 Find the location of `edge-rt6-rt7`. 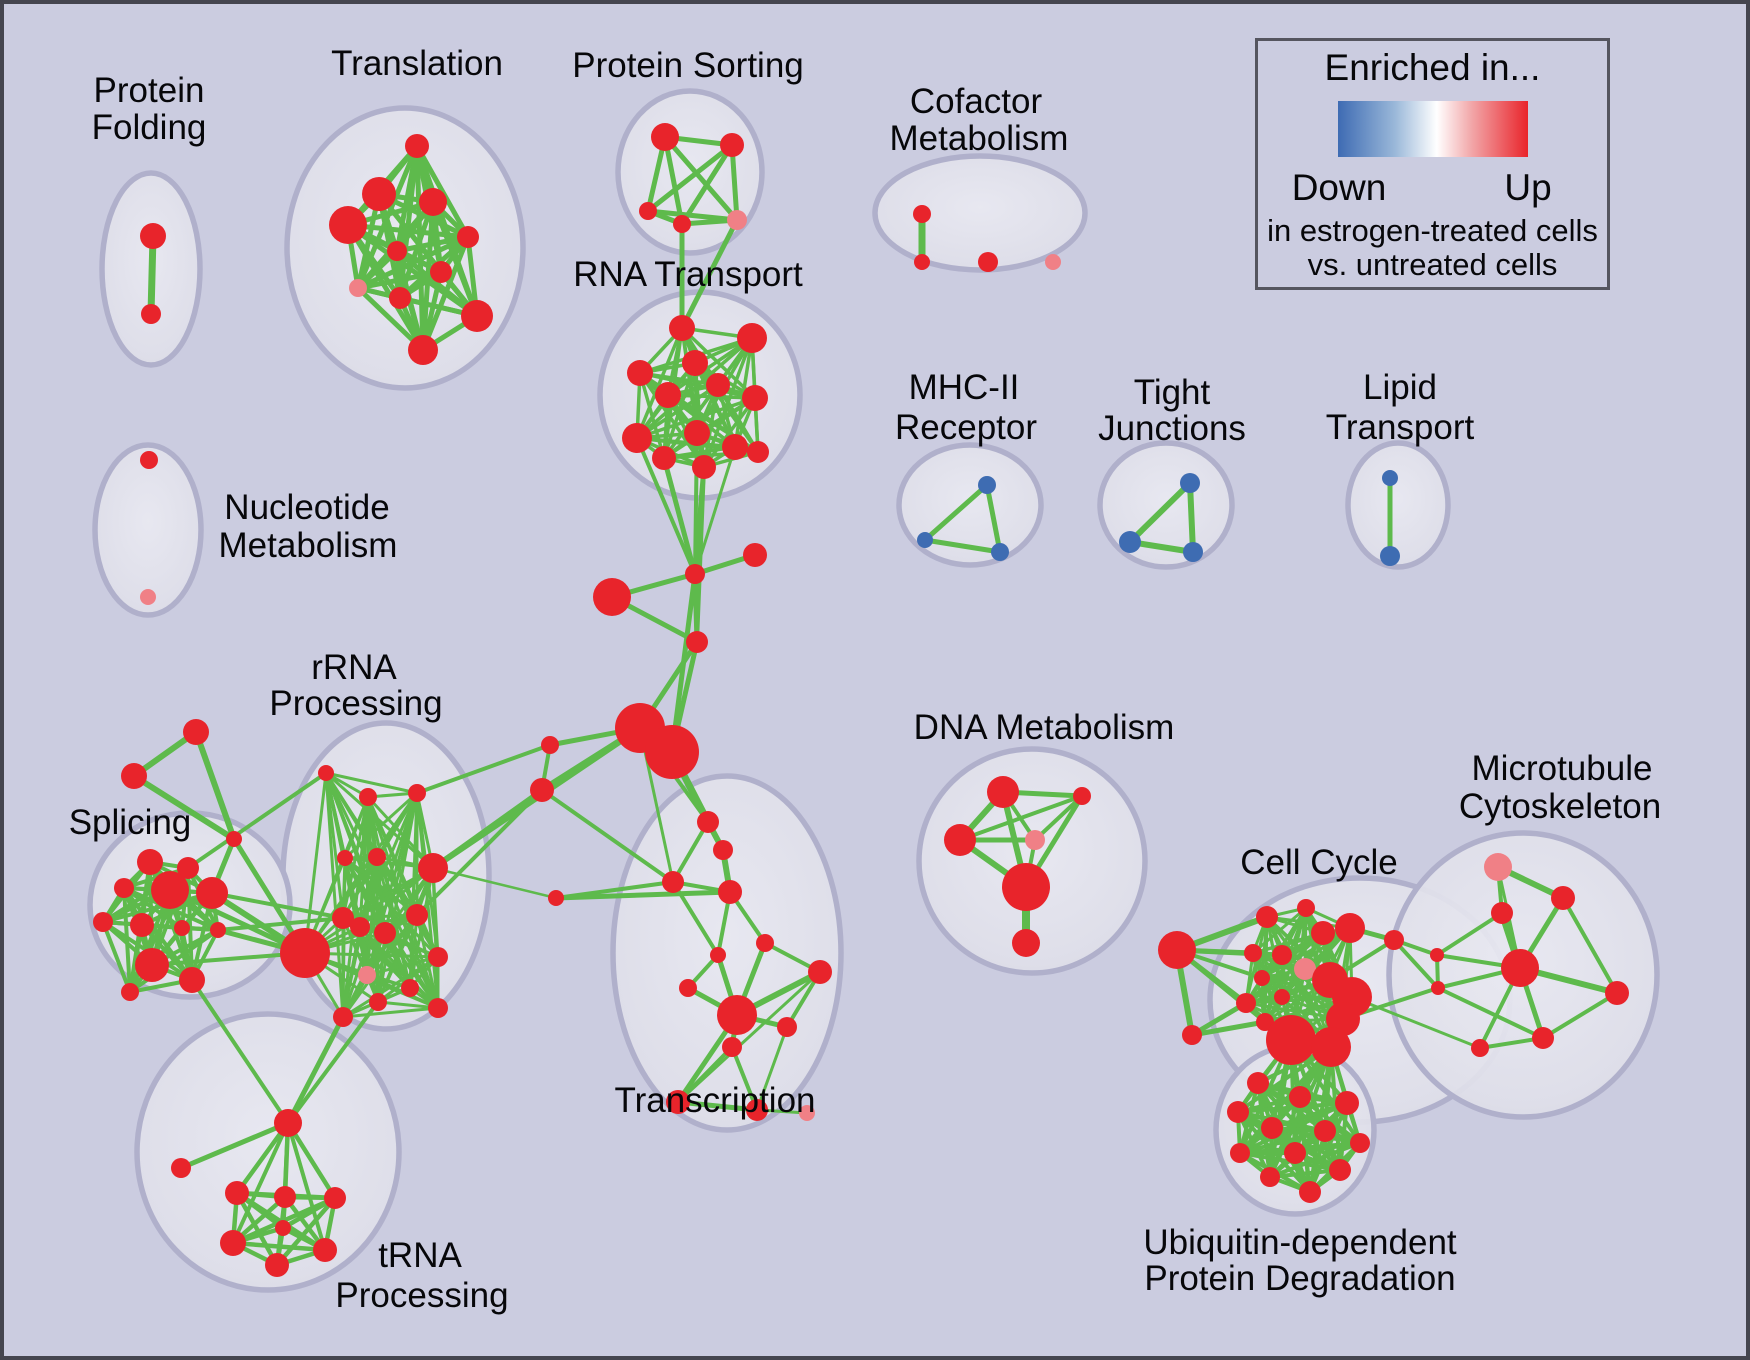

edge-rt6-rt7 is located at coordinates (711, 396).